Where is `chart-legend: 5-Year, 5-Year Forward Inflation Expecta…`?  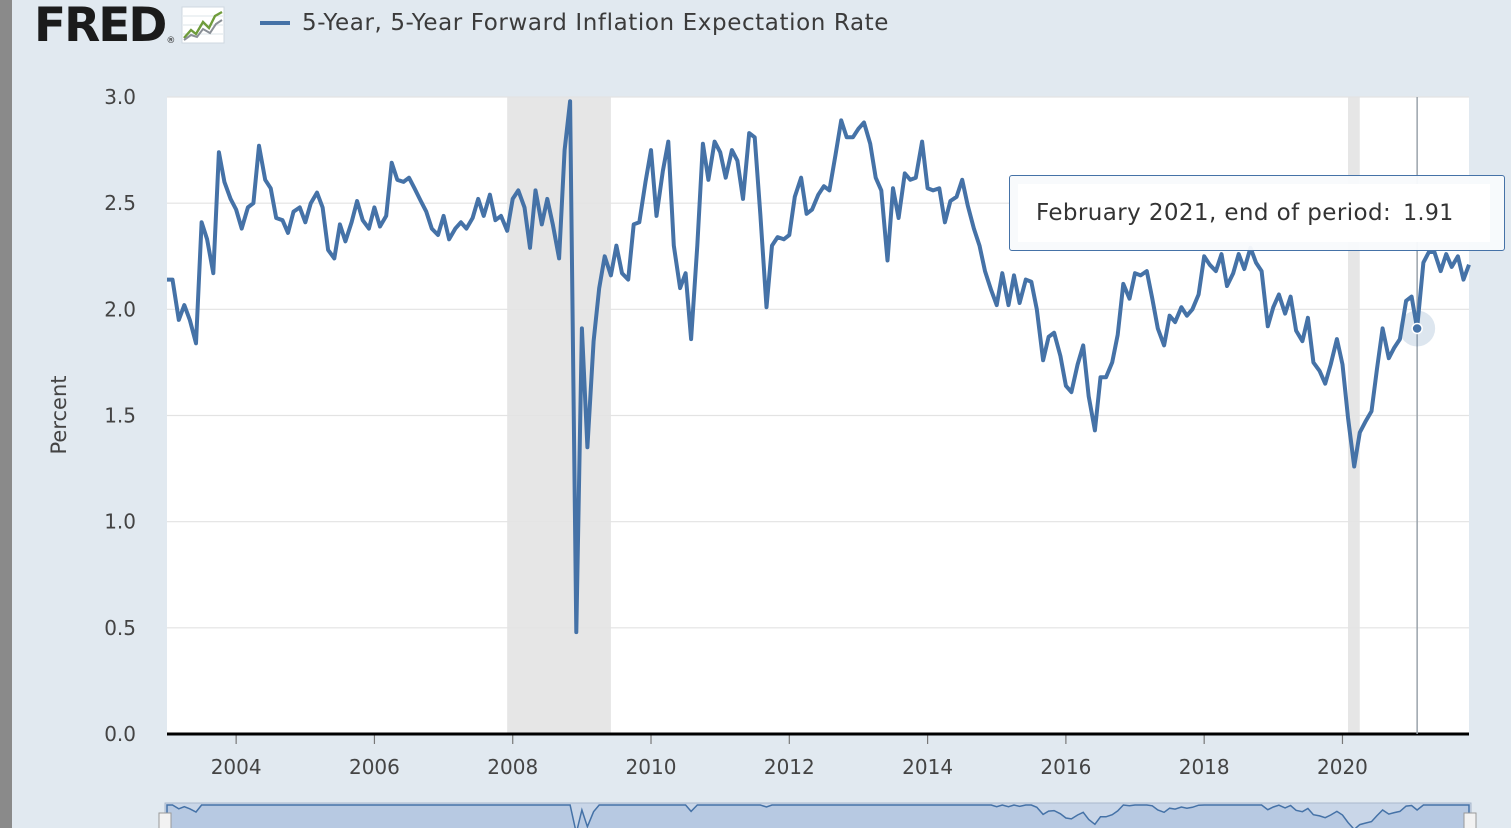 chart-legend: 5-Year, 5-Year Forward Inflation Expecta… is located at coordinates (574, 23).